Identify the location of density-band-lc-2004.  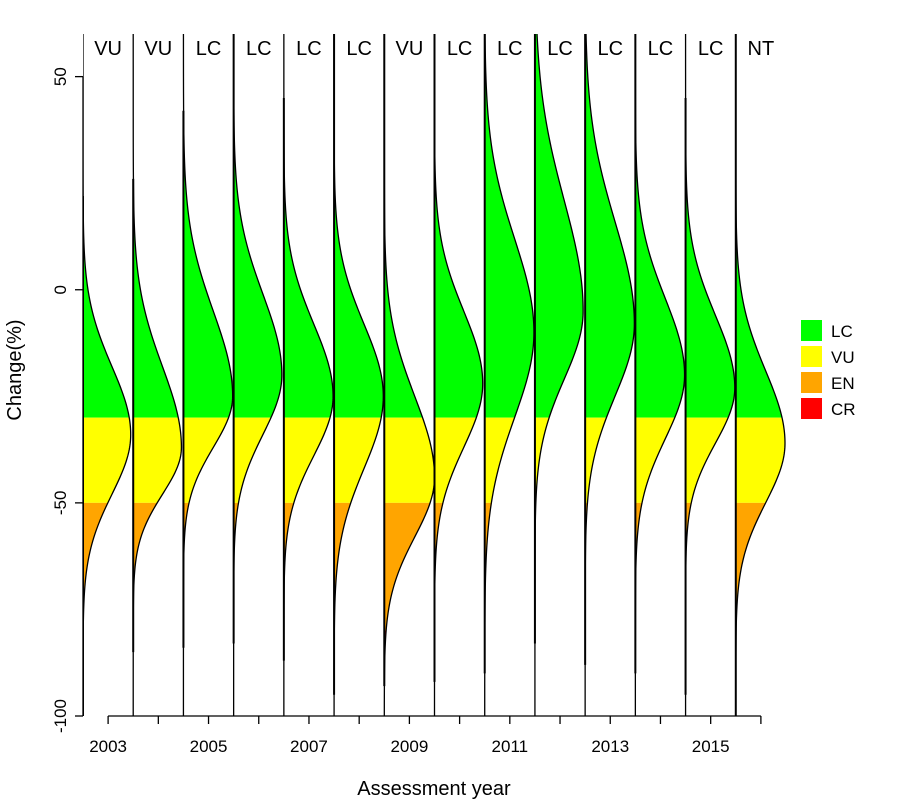
(156, 226).